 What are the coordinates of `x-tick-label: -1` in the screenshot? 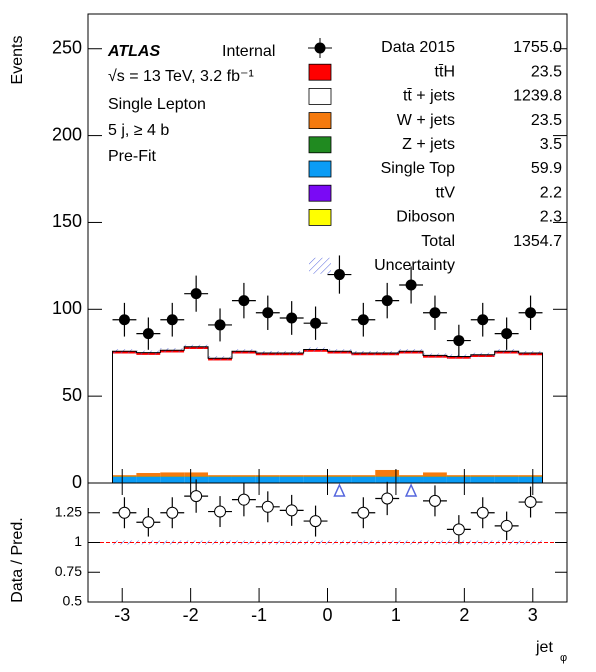 It's located at (259, 615).